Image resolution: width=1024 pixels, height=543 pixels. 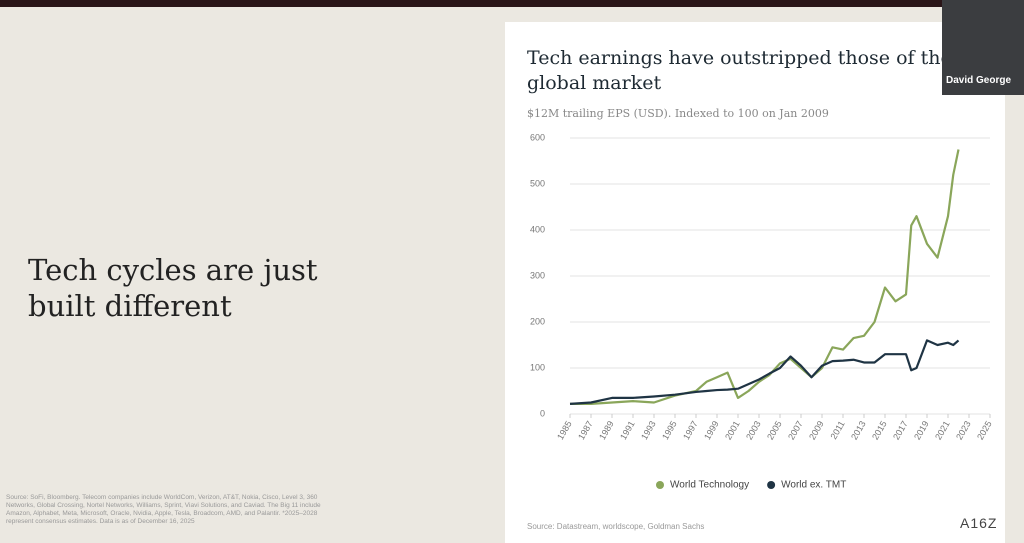 What do you see at coordinates (837, 430) in the screenshot?
I see `x-tick-label: 2011` at bounding box center [837, 430].